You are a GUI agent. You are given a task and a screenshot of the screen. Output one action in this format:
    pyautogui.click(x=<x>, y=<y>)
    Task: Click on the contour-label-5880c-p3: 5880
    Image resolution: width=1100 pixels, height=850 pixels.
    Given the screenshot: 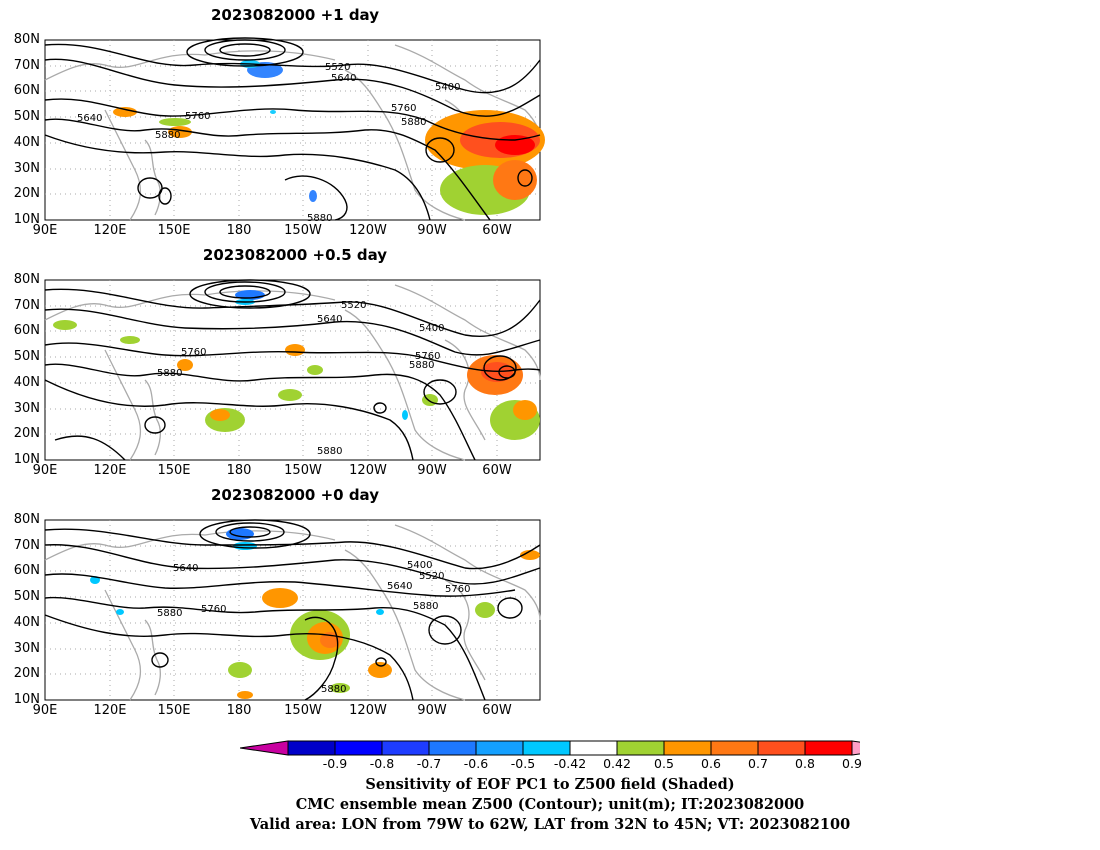 What is the action you would take?
    pyautogui.click(x=333, y=689)
    